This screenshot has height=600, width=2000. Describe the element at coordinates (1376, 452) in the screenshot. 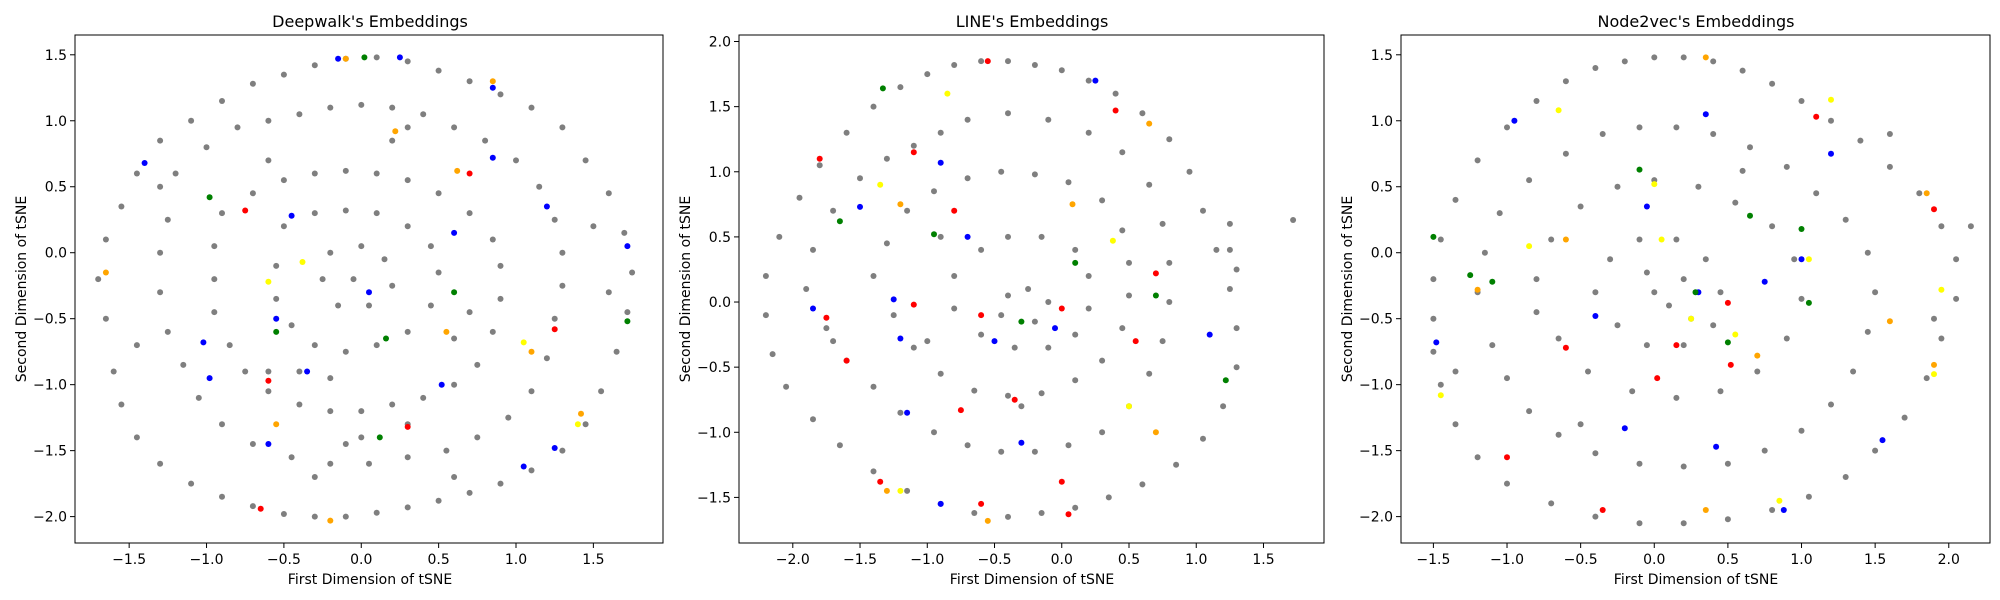

I see `y-tick-label: −1.5` at that location.